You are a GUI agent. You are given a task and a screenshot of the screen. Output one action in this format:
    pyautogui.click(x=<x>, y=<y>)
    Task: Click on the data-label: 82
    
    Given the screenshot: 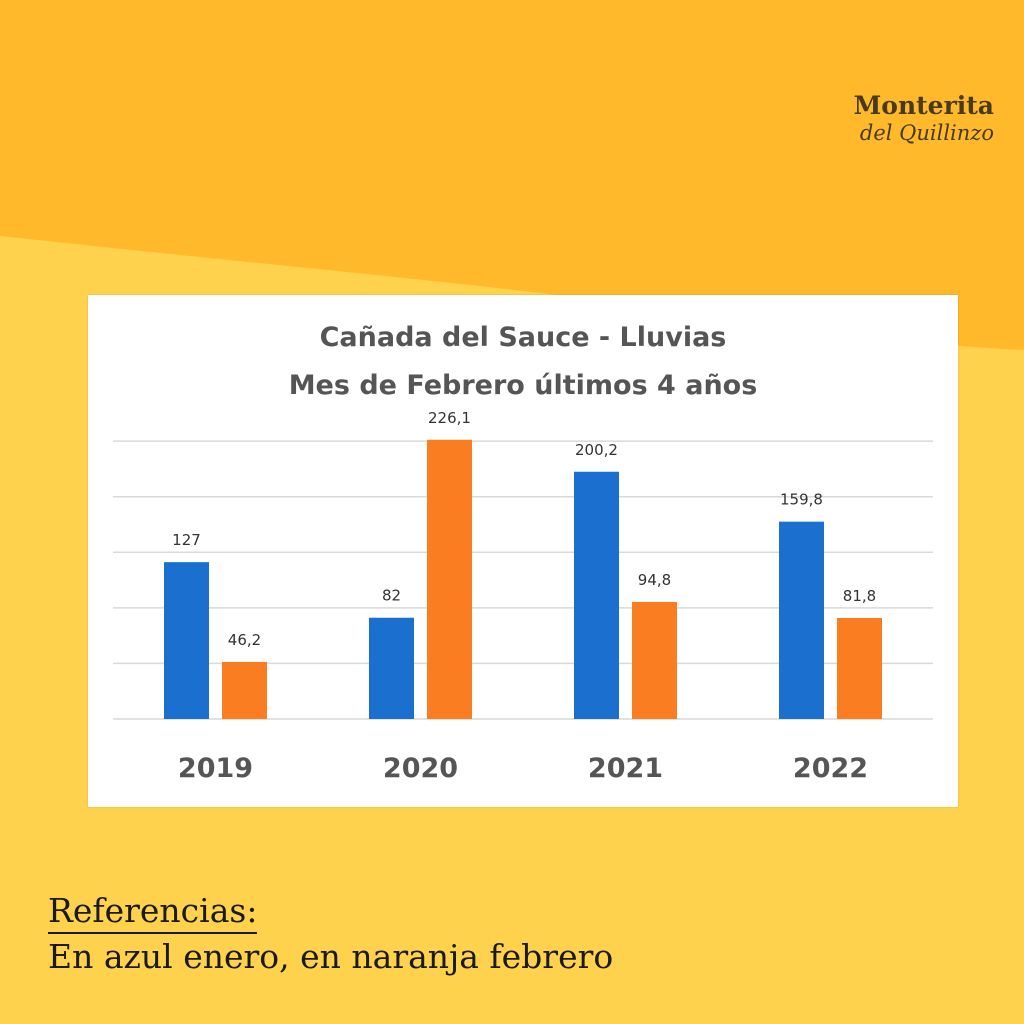 What is the action you would take?
    pyautogui.click(x=391, y=596)
    